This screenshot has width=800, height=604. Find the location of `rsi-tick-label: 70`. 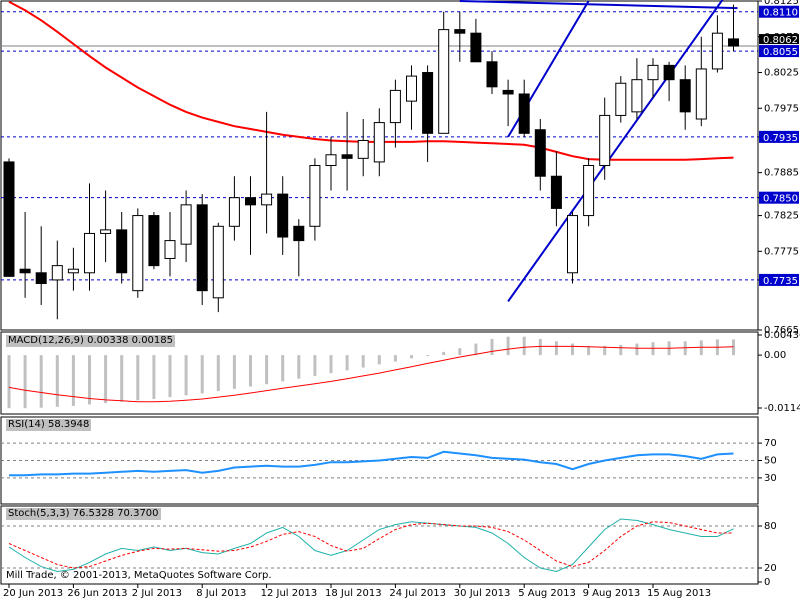

rsi-tick-label: 70 is located at coordinates (770, 443).